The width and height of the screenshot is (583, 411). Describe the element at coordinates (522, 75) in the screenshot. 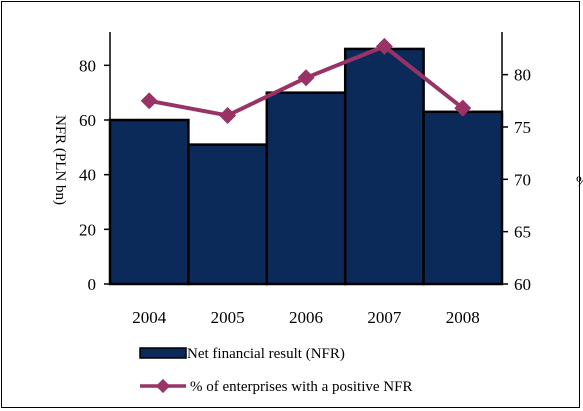

I see `right-tick-label: 80` at that location.